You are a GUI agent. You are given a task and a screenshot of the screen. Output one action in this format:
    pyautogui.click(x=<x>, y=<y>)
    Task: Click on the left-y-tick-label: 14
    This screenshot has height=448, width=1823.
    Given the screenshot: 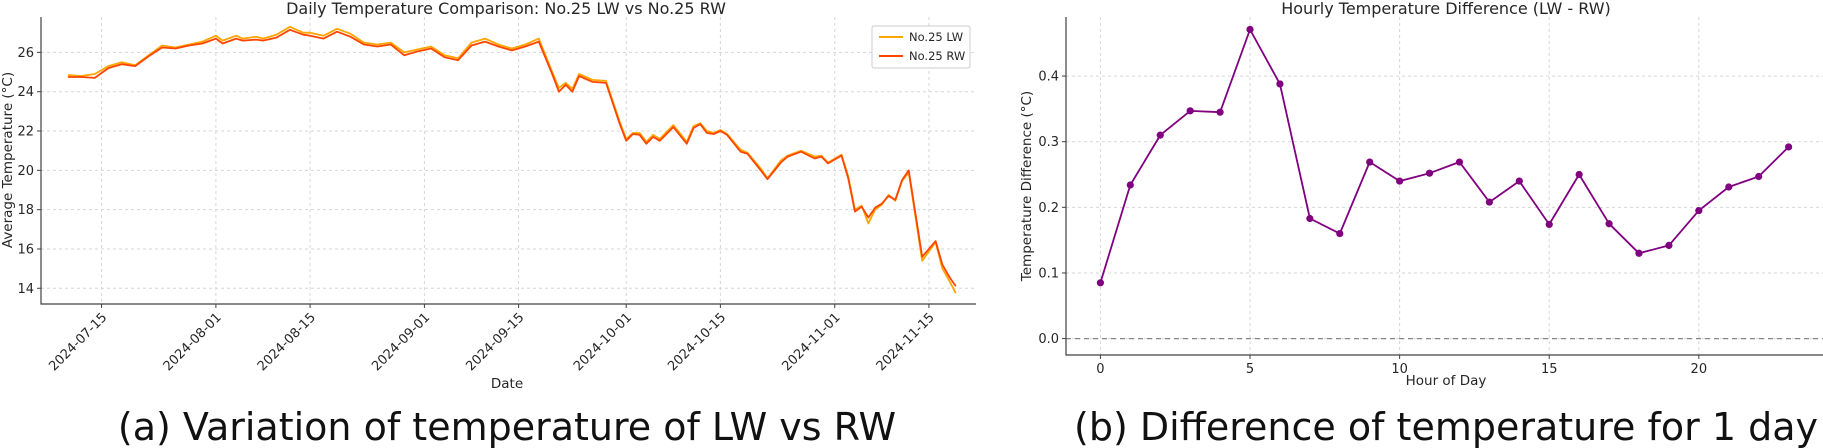 What is the action you would take?
    pyautogui.click(x=25, y=289)
    